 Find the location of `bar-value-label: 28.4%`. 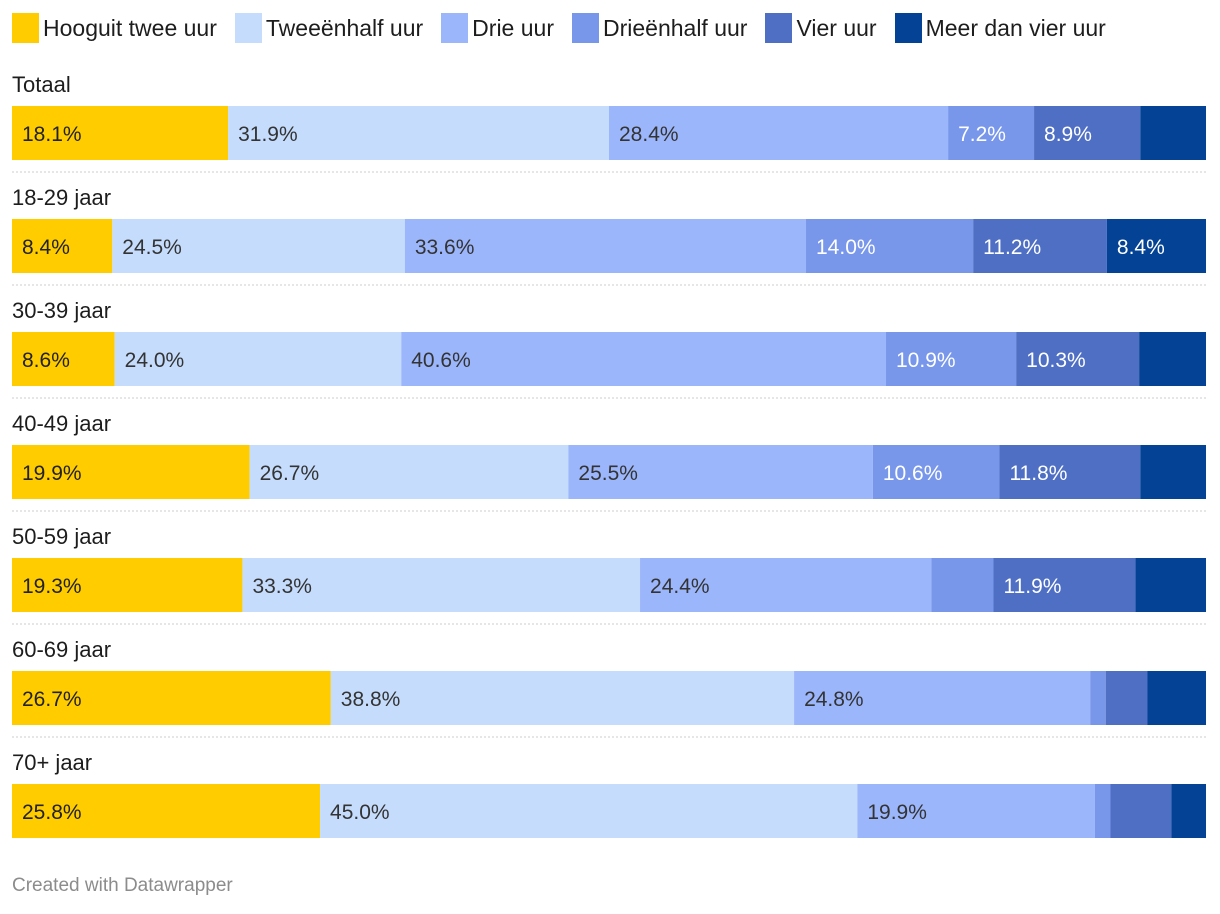

bar-value-label: 28.4% is located at coordinates (649, 134).